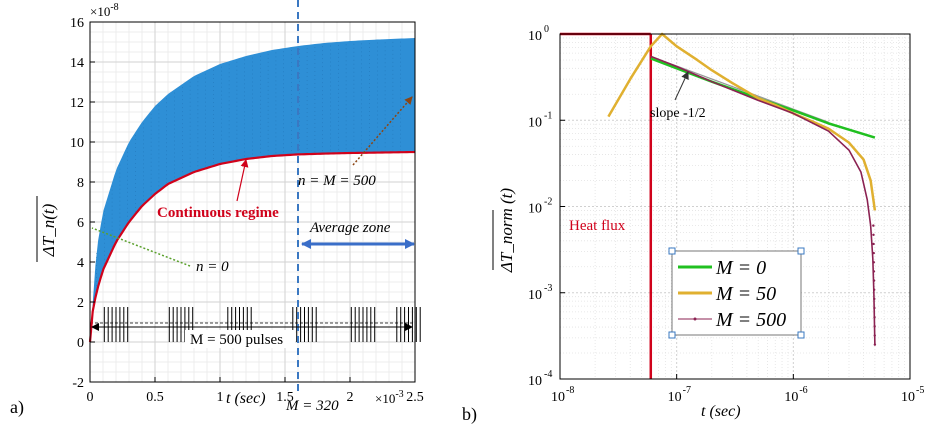 The width and height of the screenshot is (925, 434). Describe the element at coordinates (678, 113) in the screenshot. I see `slope-label: slope -1/2` at that location.